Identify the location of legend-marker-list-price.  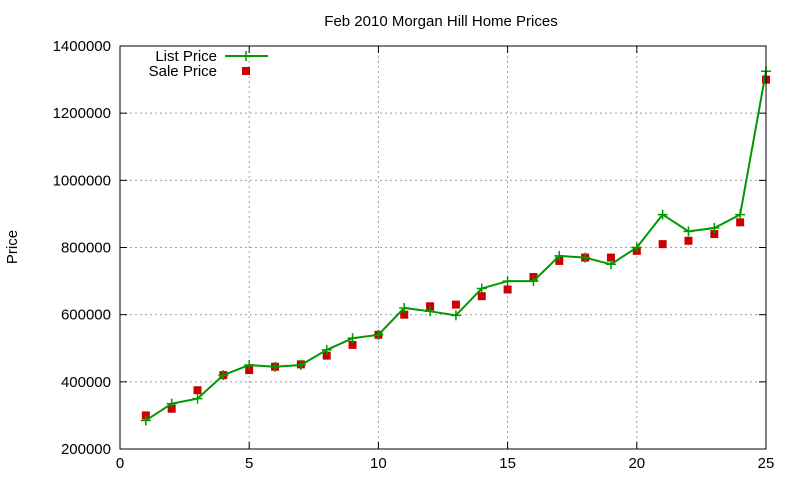
(246, 56).